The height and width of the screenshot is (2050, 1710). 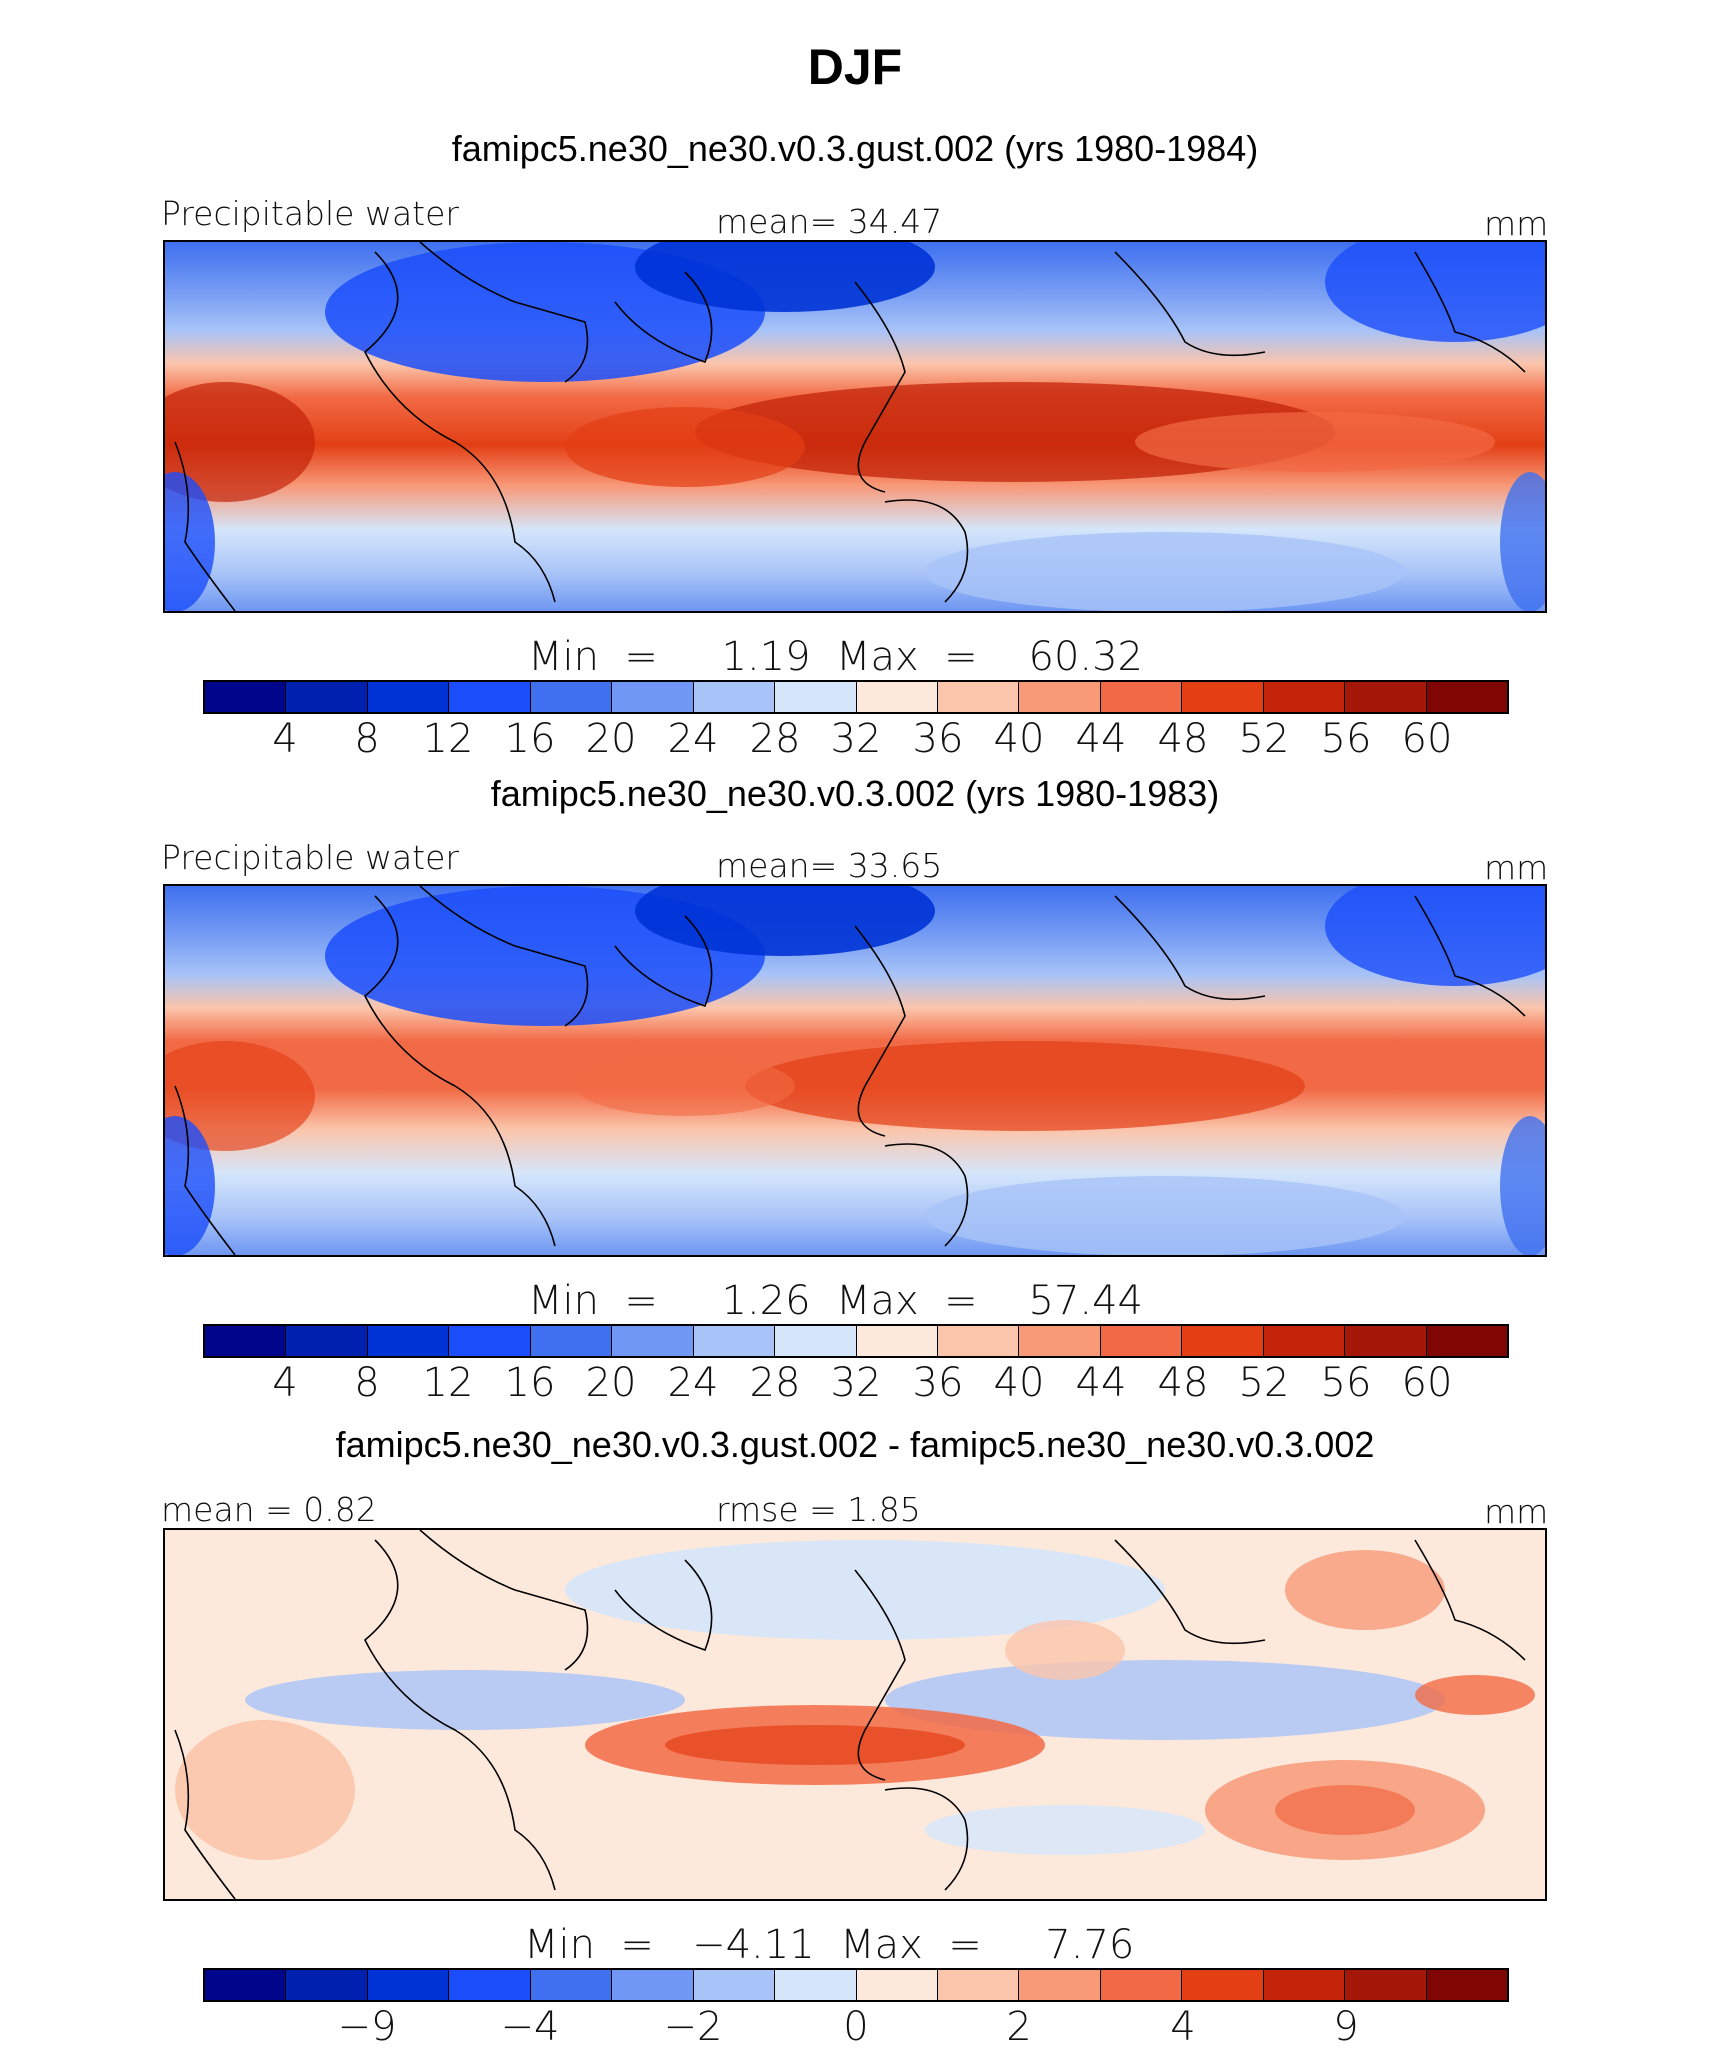 I want to click on panel-3-mean-label: mean = 0.82, so click(x=269, y=1509).